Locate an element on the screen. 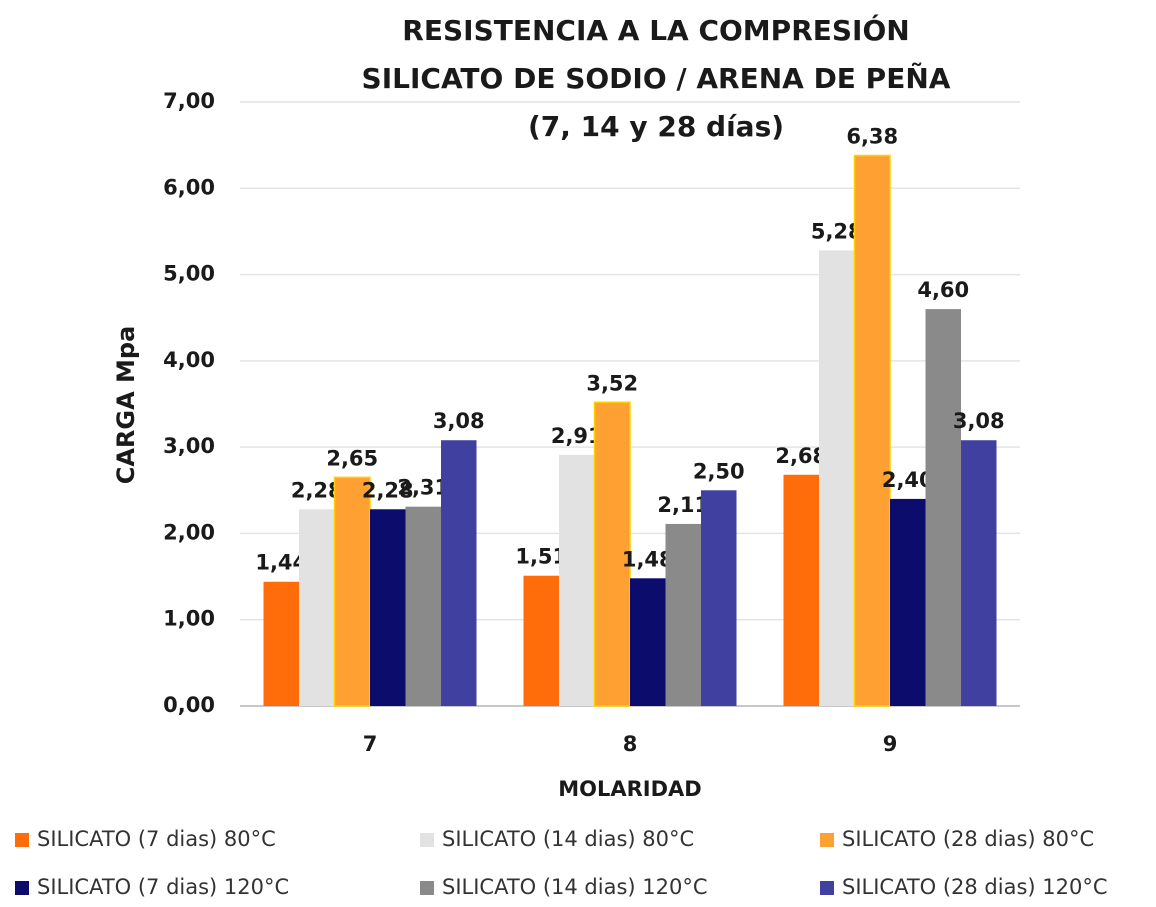  data-label: 2,11 is located at coordinates (683, 505).